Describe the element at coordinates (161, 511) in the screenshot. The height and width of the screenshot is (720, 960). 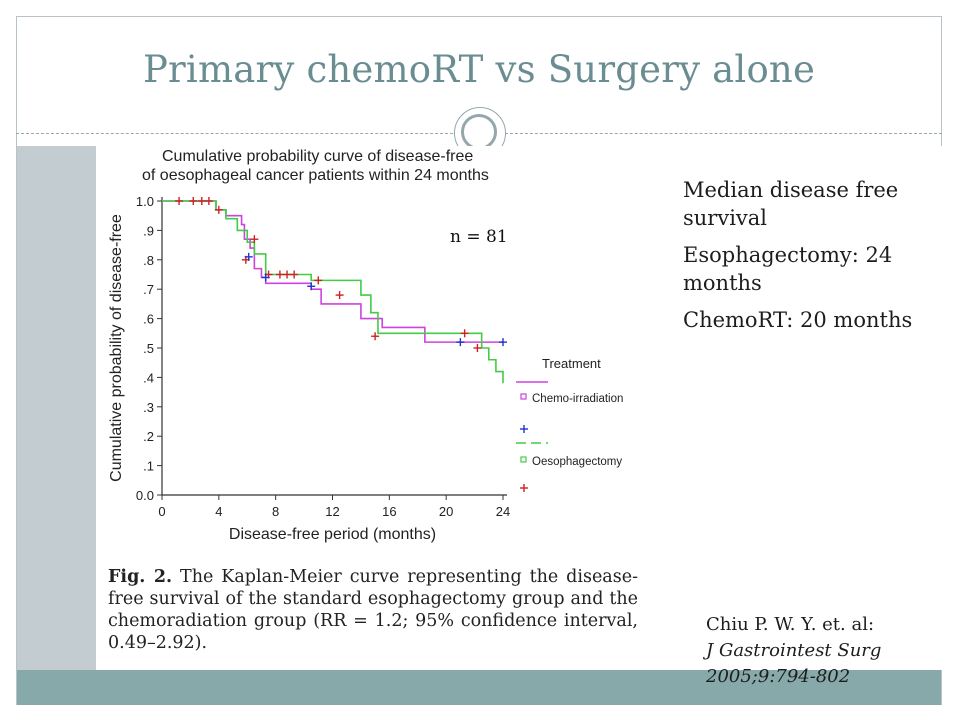
I see `x-tick-label: 0` at that location.